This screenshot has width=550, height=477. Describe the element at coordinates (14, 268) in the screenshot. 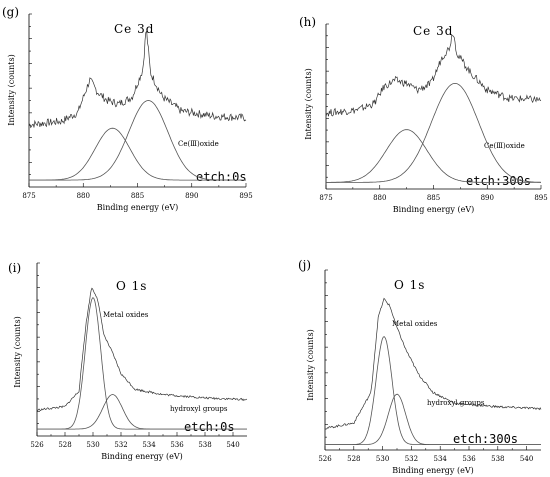

I see `panel-letter: (i)` at that location.